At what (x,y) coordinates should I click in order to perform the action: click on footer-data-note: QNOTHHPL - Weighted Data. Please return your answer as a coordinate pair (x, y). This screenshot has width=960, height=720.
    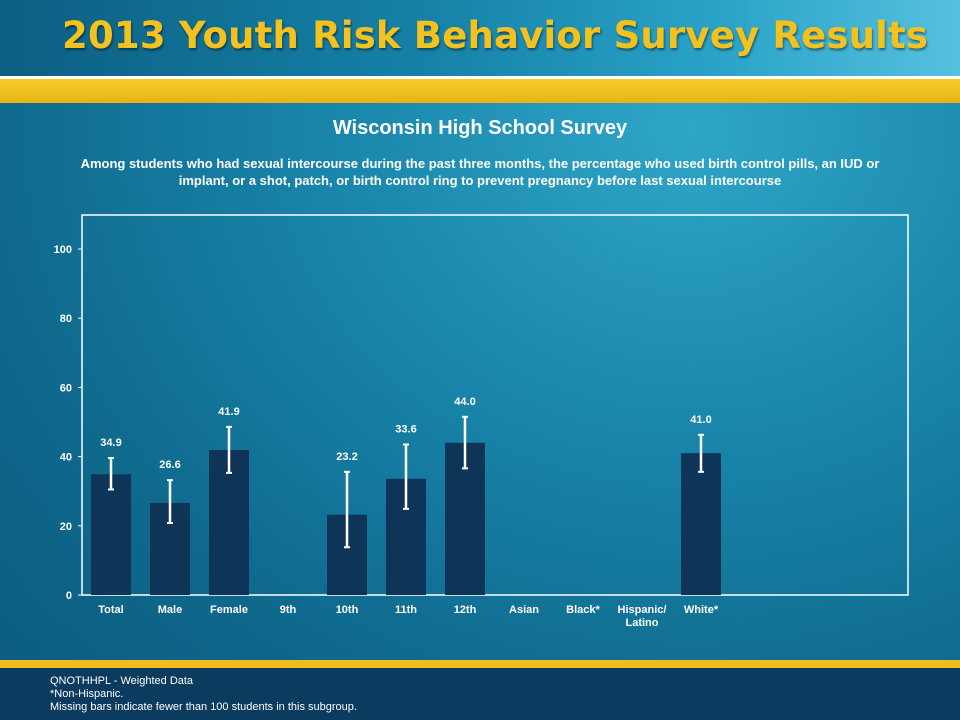
    Looking at the image, I should click on (122, 681).